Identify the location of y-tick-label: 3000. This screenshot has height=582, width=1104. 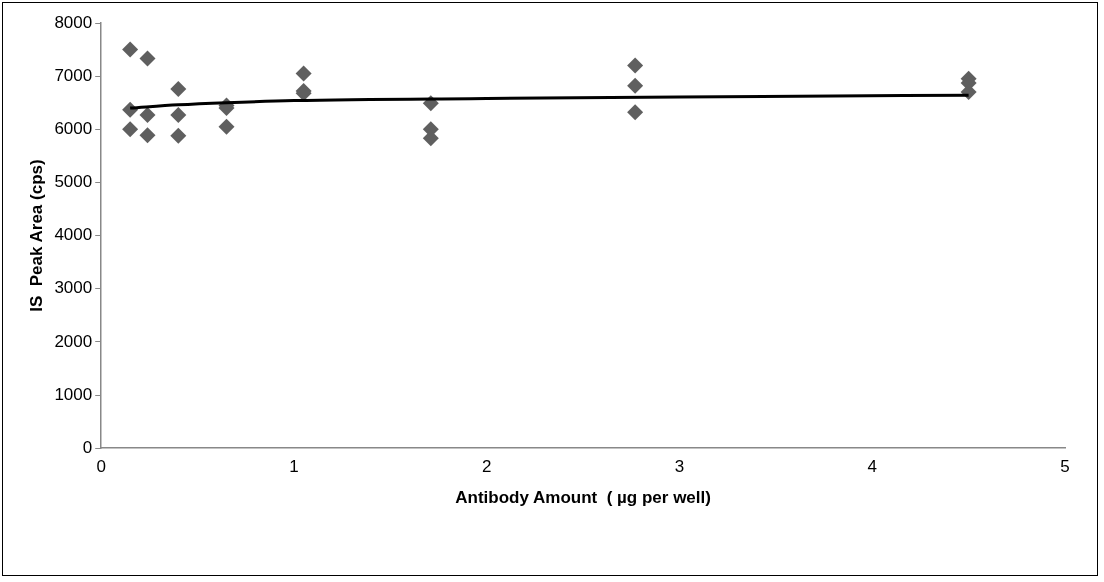
(73, 288).